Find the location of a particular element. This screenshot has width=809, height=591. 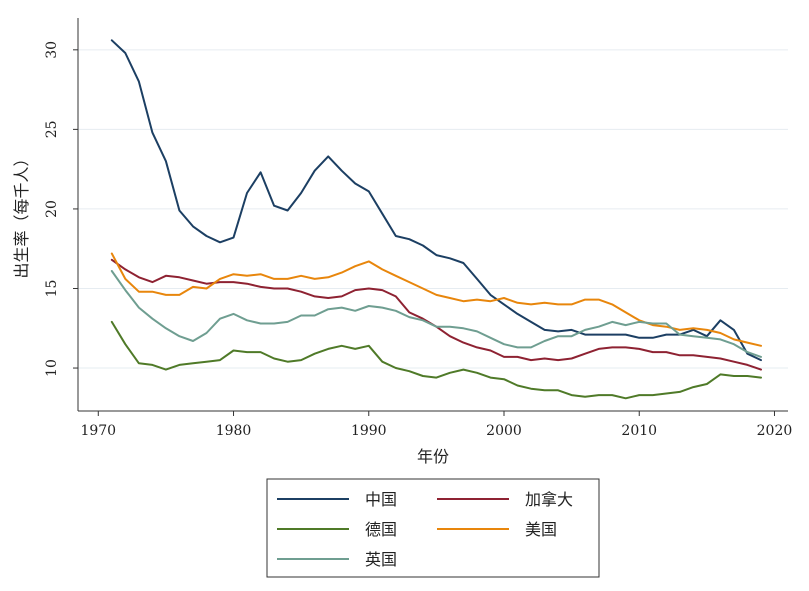

x-axis-title: 年份 is located at coordinates (433, 456).